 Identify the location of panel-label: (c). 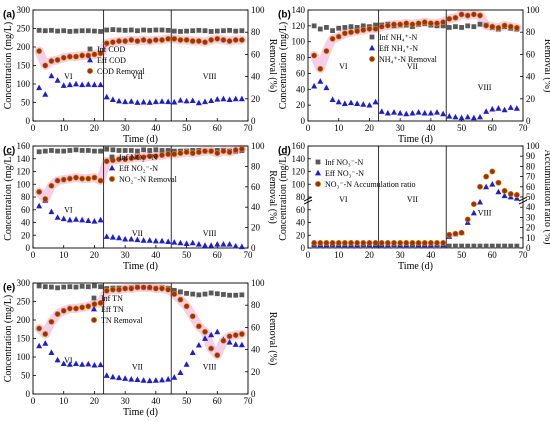
(9, 150).